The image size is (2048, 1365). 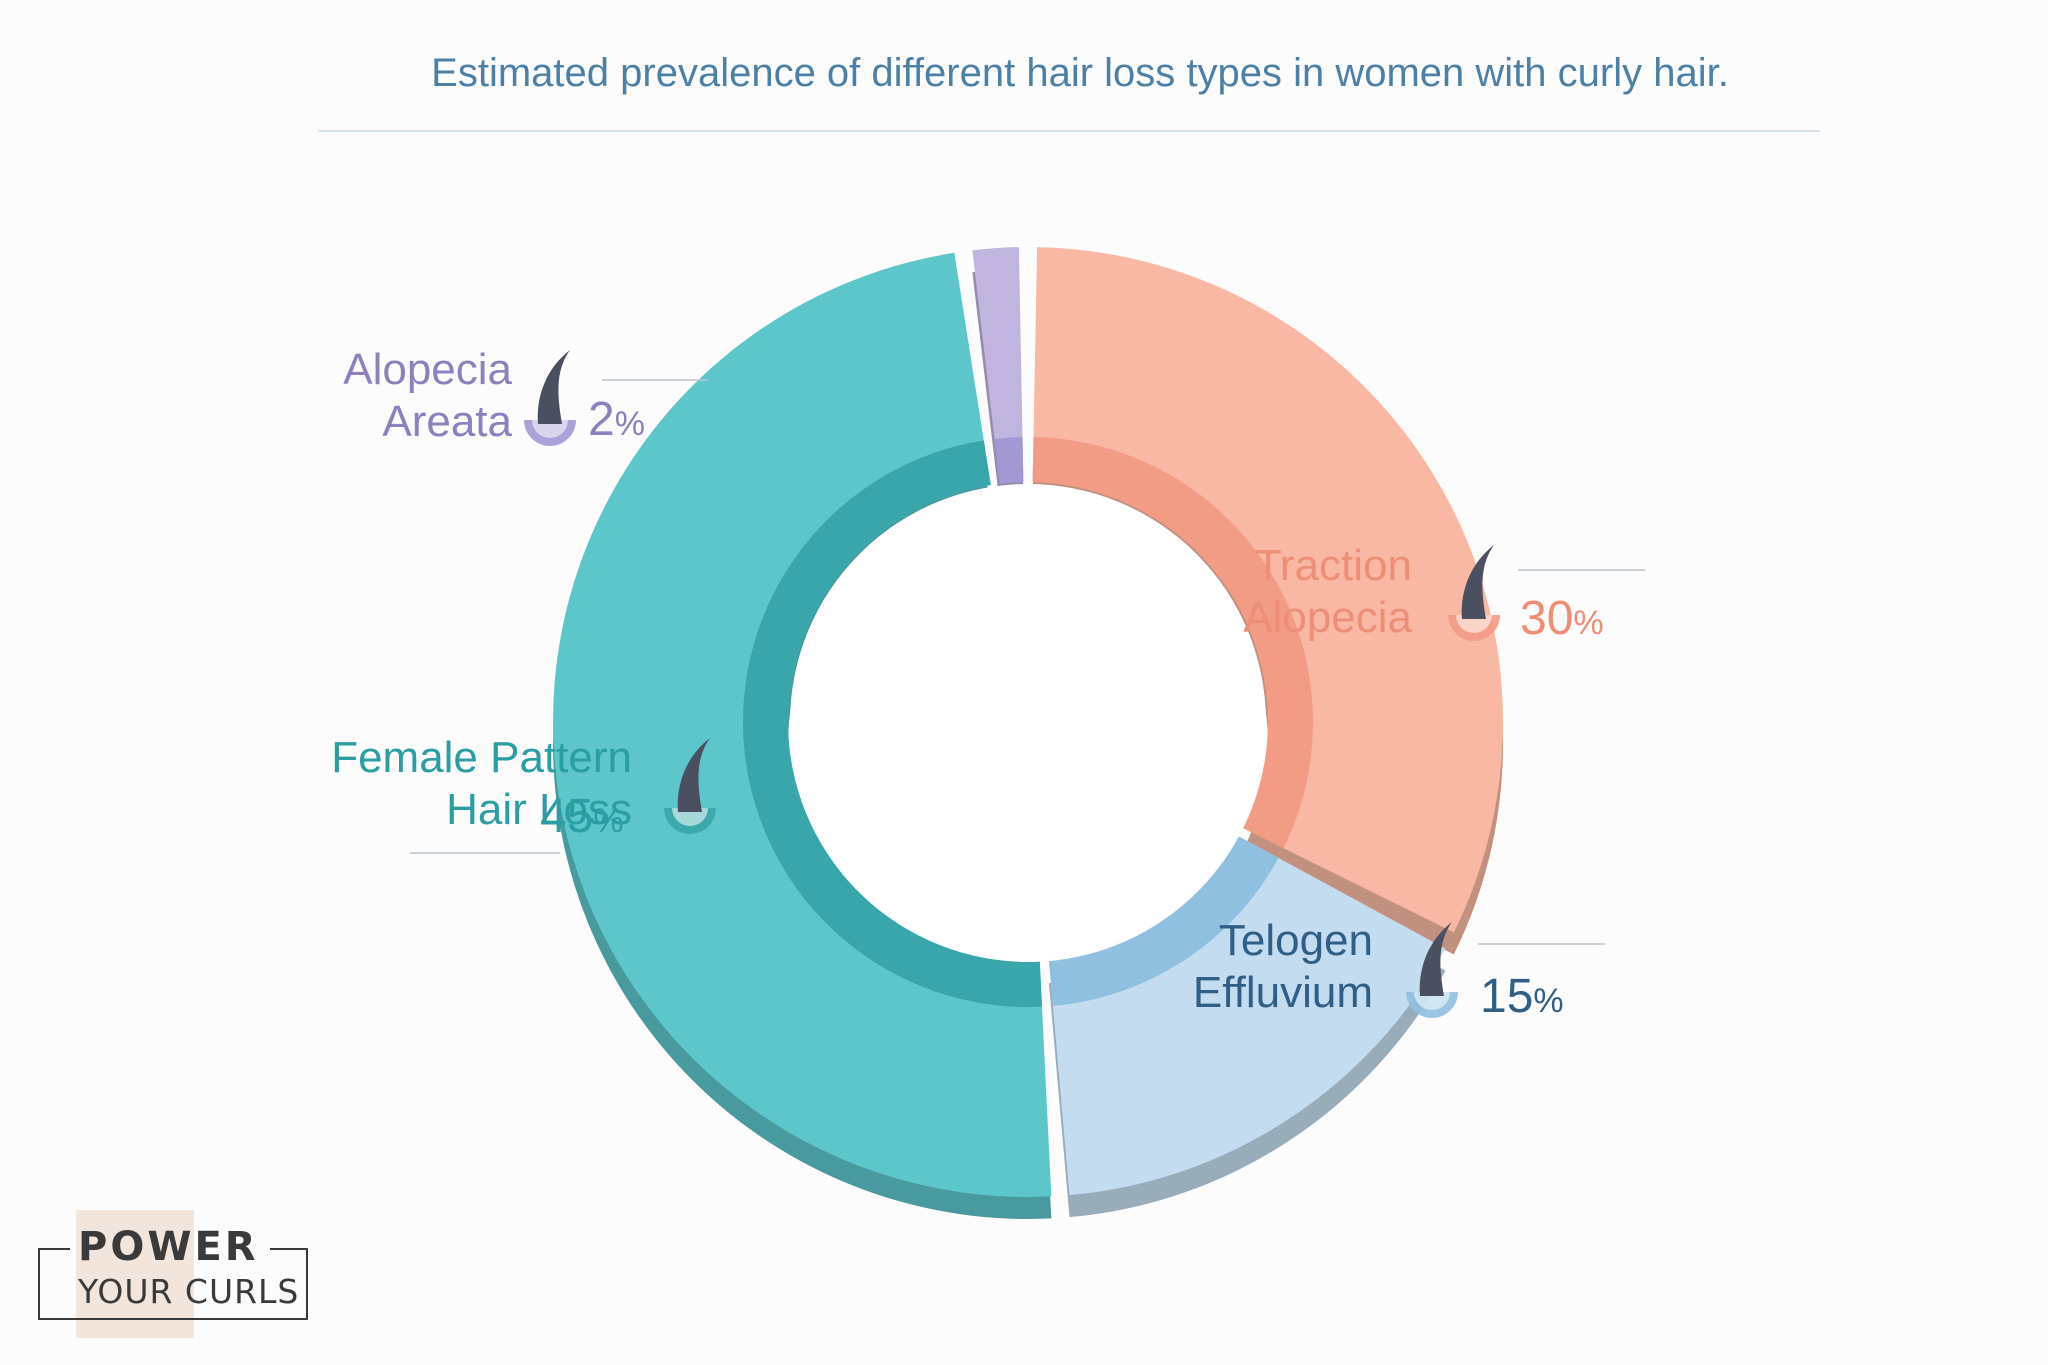 I want to click on slice-value: 45, so click(x=566, y=816).